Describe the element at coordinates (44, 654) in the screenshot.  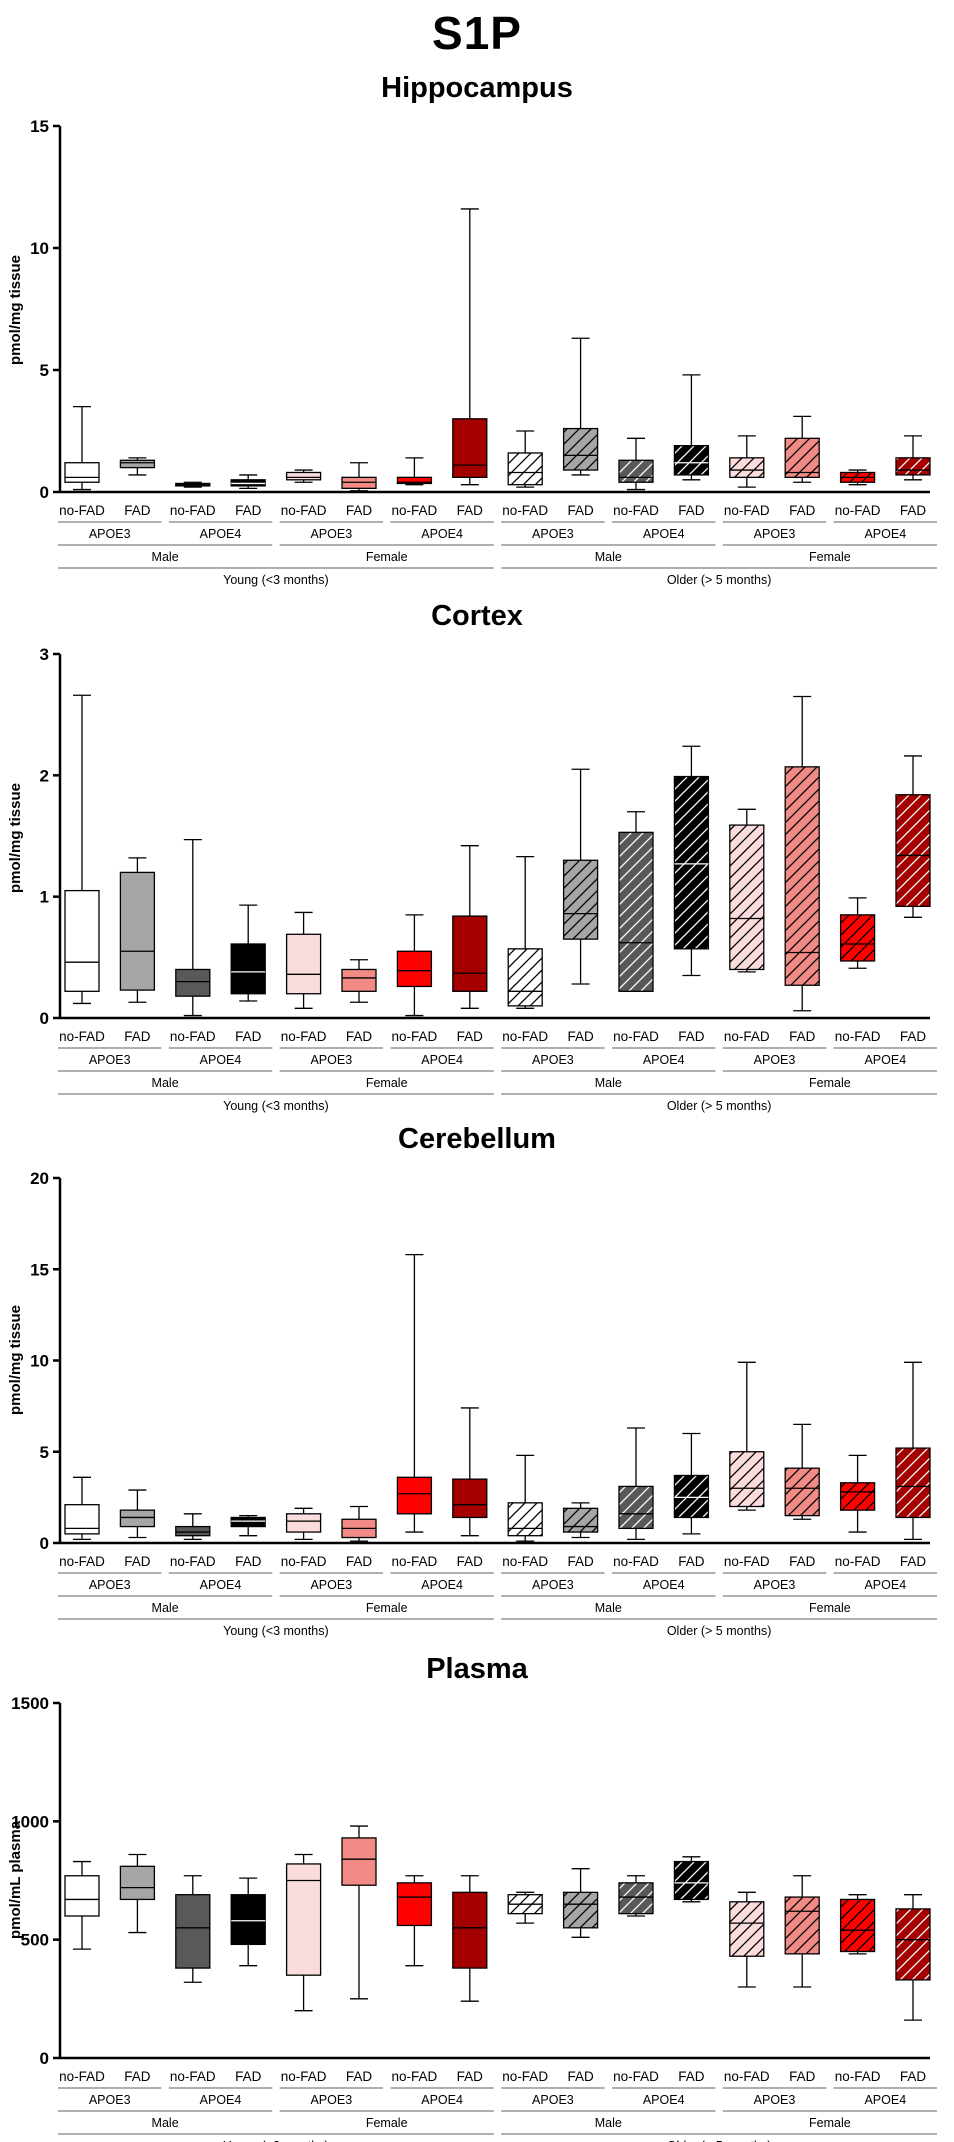
I see `y-tick-label: 3` at that location.